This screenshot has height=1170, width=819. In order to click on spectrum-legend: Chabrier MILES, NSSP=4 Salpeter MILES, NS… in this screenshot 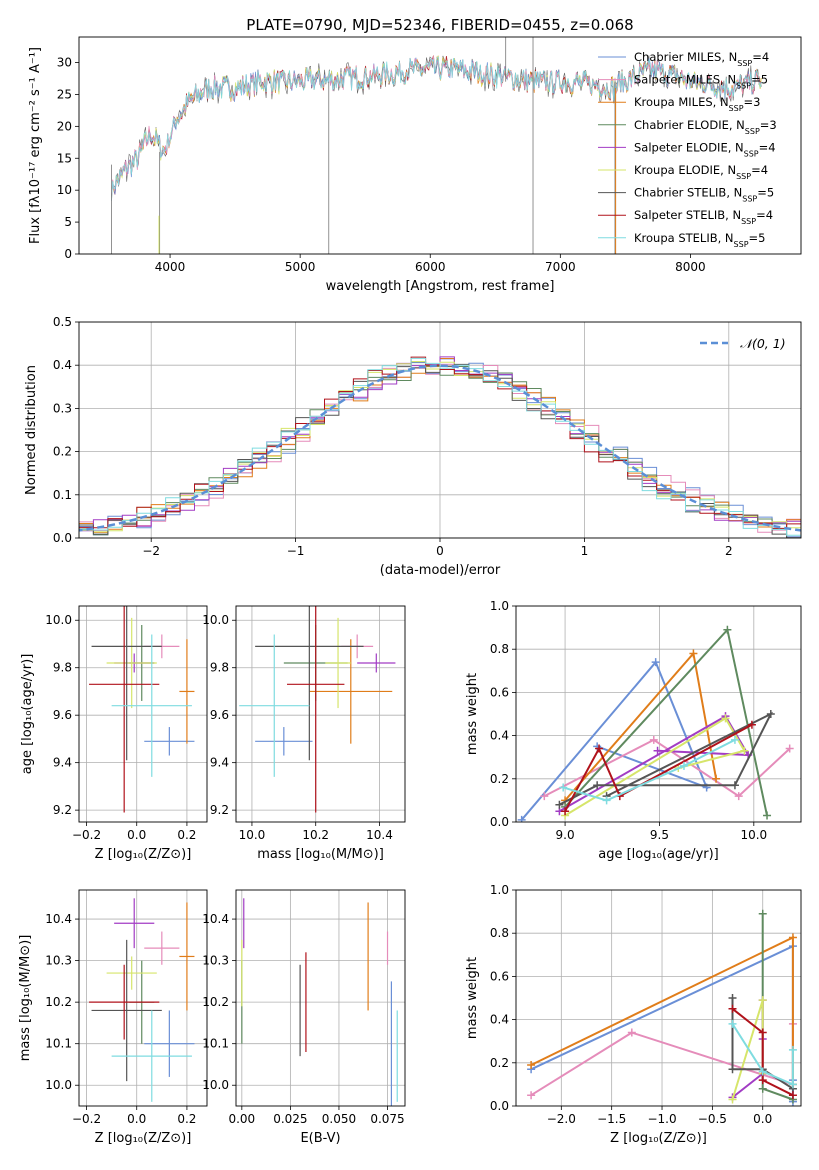, I will do `click(687, 149)`.